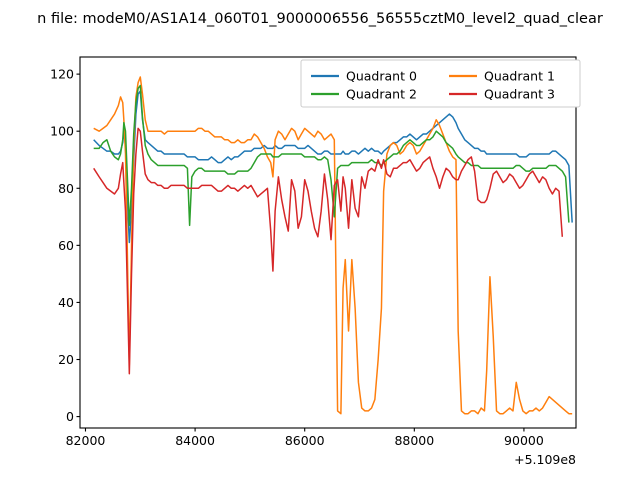 The image size is (640, 480). I want to click on legend-label-quadrant-2: Quadrant 2, so click(381, 94).